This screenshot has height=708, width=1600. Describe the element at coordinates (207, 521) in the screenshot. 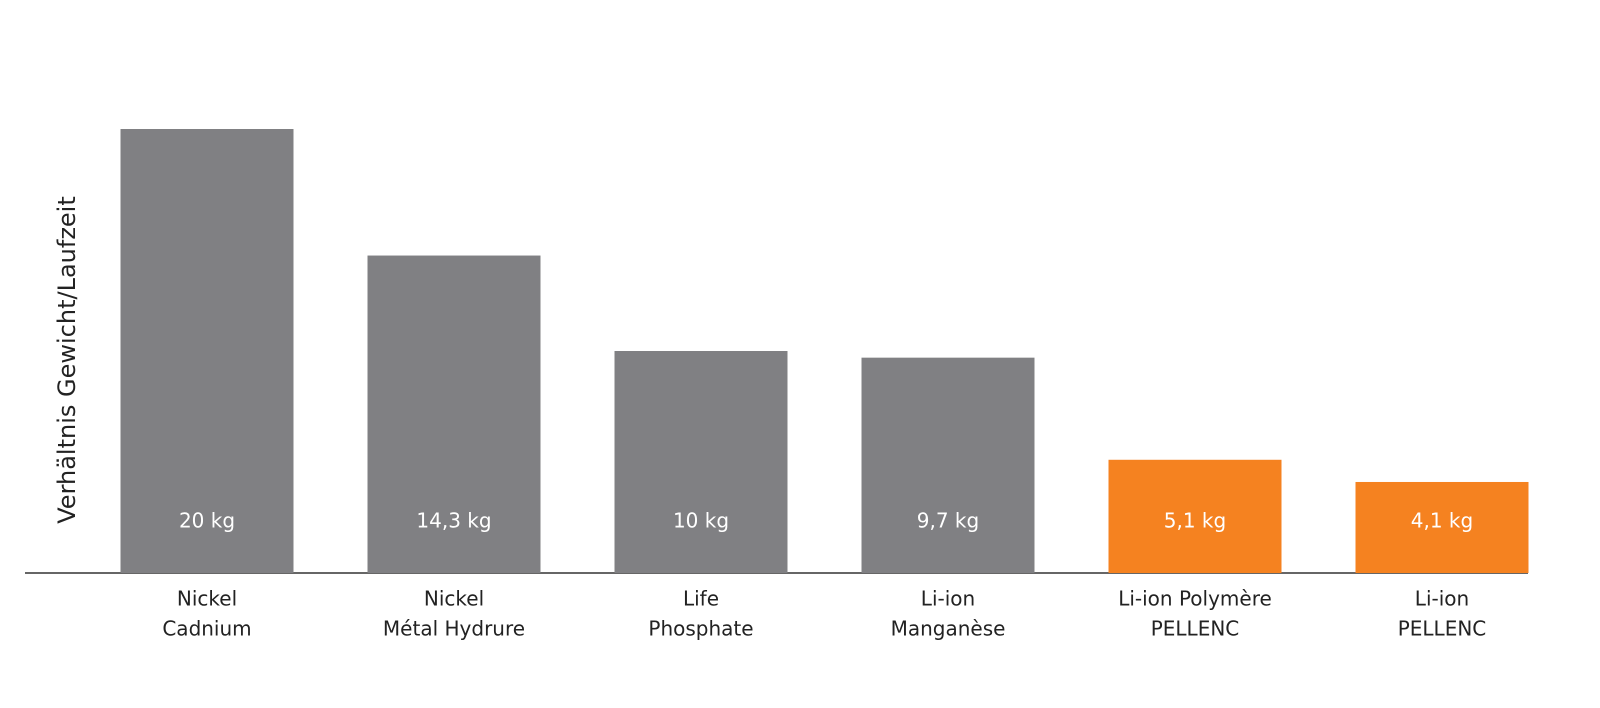

I see `value-label: 20 kg` at that location.